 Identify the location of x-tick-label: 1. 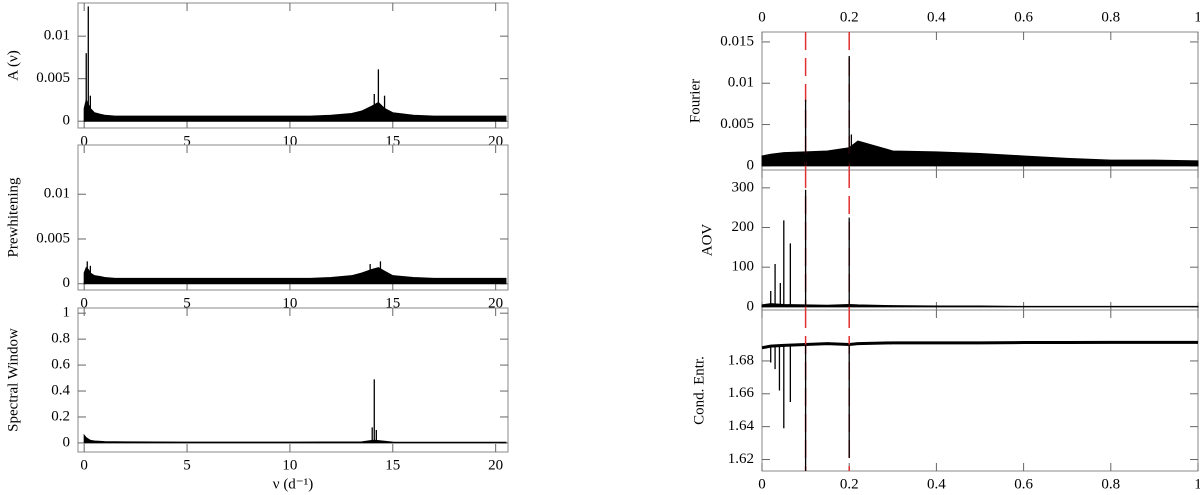
(1197, 484).